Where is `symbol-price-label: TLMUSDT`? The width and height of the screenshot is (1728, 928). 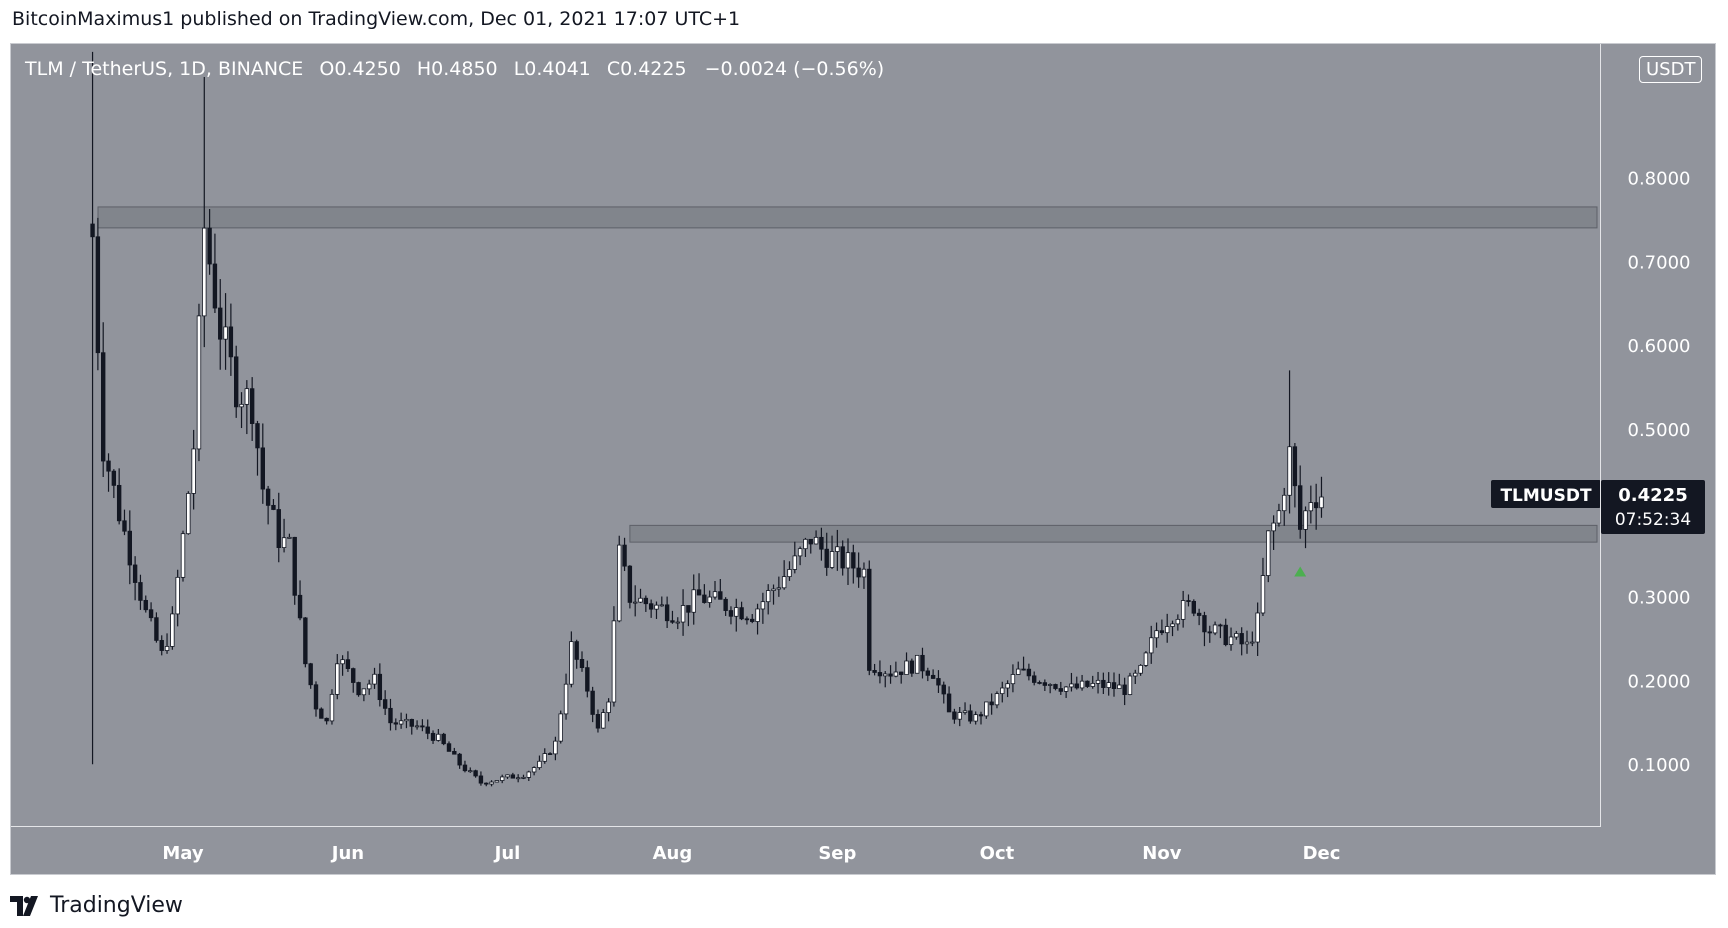
symbol-price-label: TLMUSDT is located at coordinates (1546, 493).